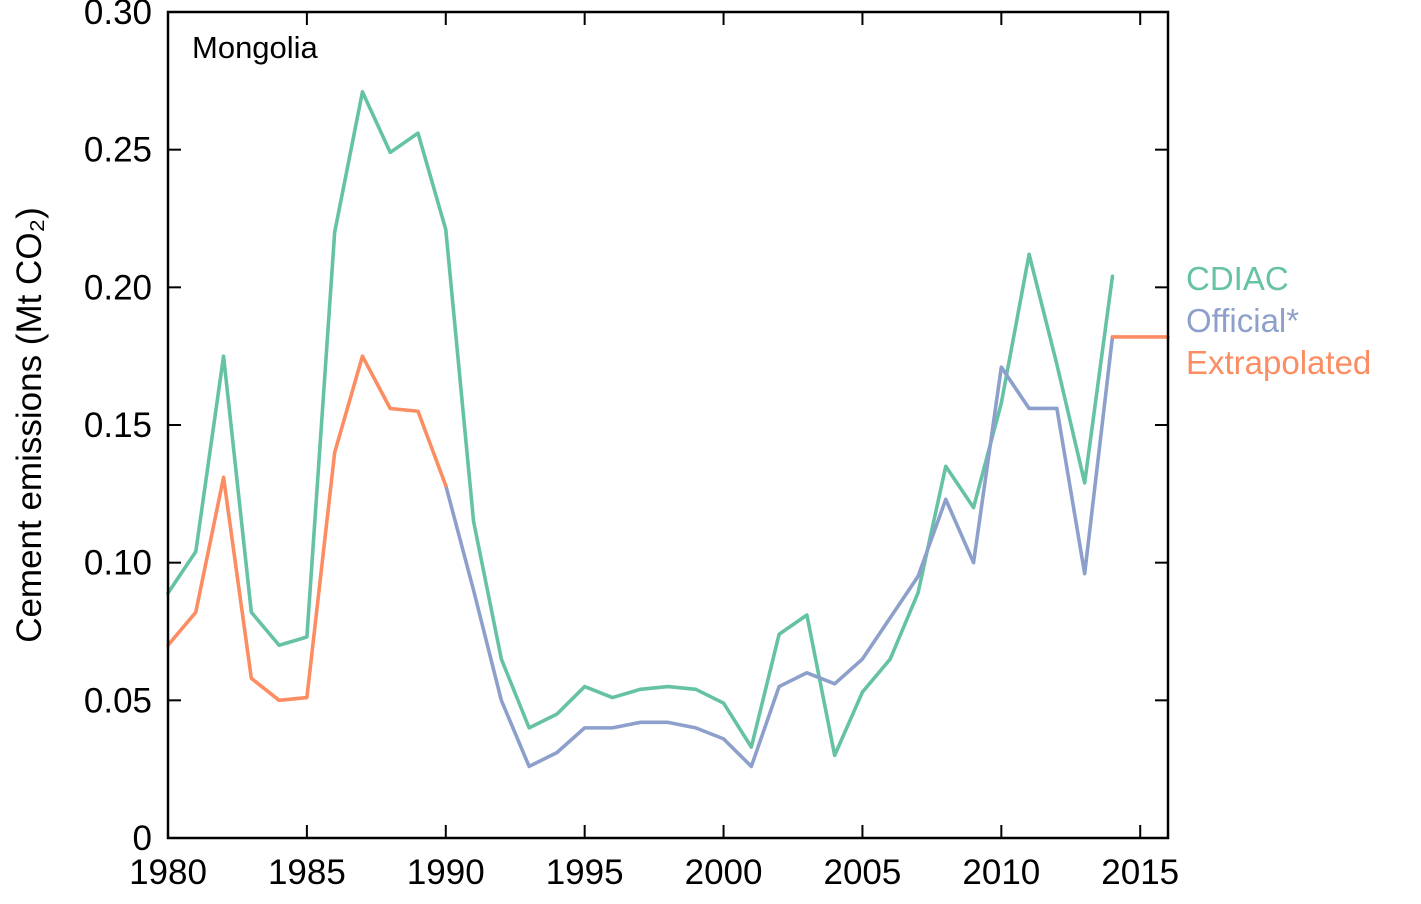 Image resolution: width=1421 pixels, height=904 pixels. What do you see at coordinates (118, 425) in the screenshot?
I see `svg-text: 0.15` at bounding box center [118, 425].